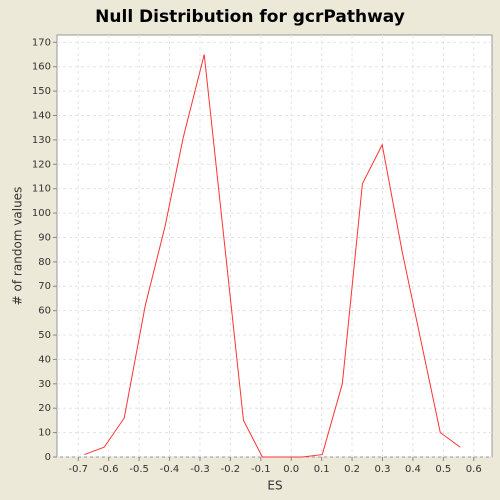  Describe the element at coordinates (352, 469) in the screenshot. I see `x-tick-label: 0.2` at that location.